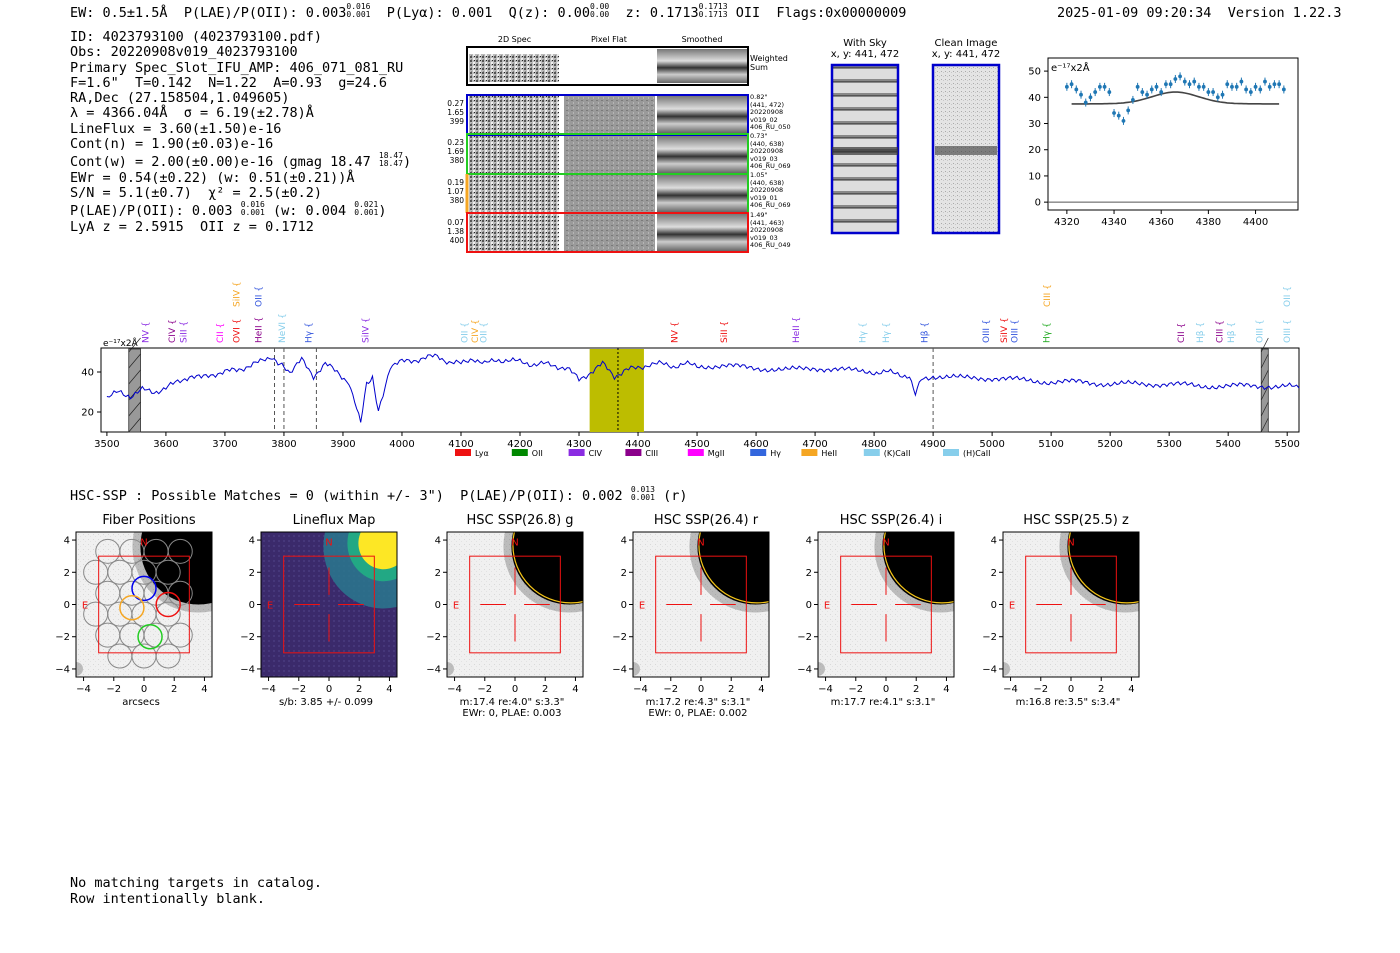  I want to click on spec-xtick-label: 4200, so click(519, 444).